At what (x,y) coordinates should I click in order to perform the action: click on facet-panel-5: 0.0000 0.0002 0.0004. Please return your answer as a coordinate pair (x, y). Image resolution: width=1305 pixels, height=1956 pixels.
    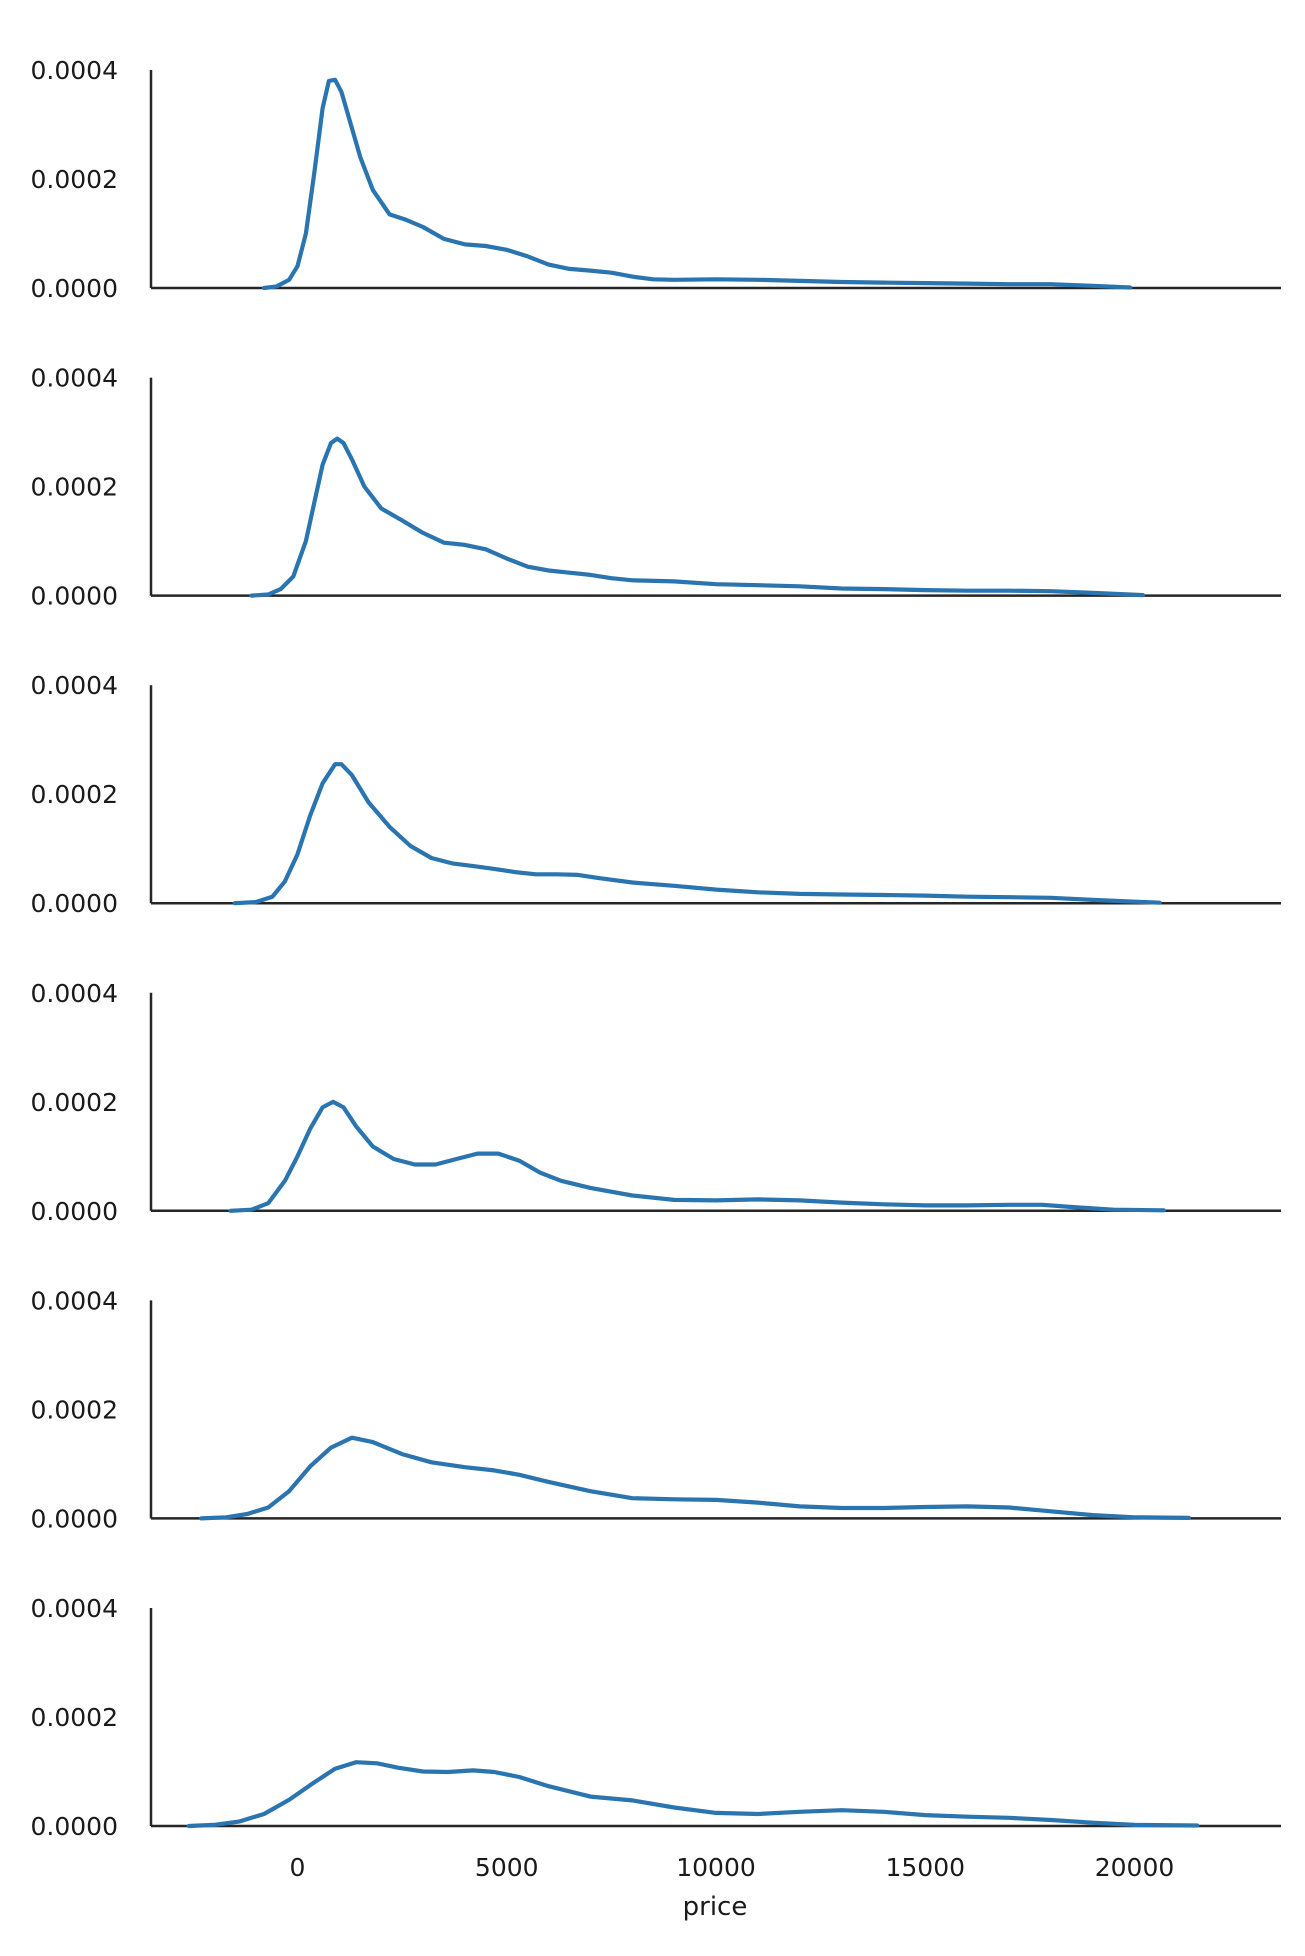
    Looking at the image, I should click on (656, 1409).